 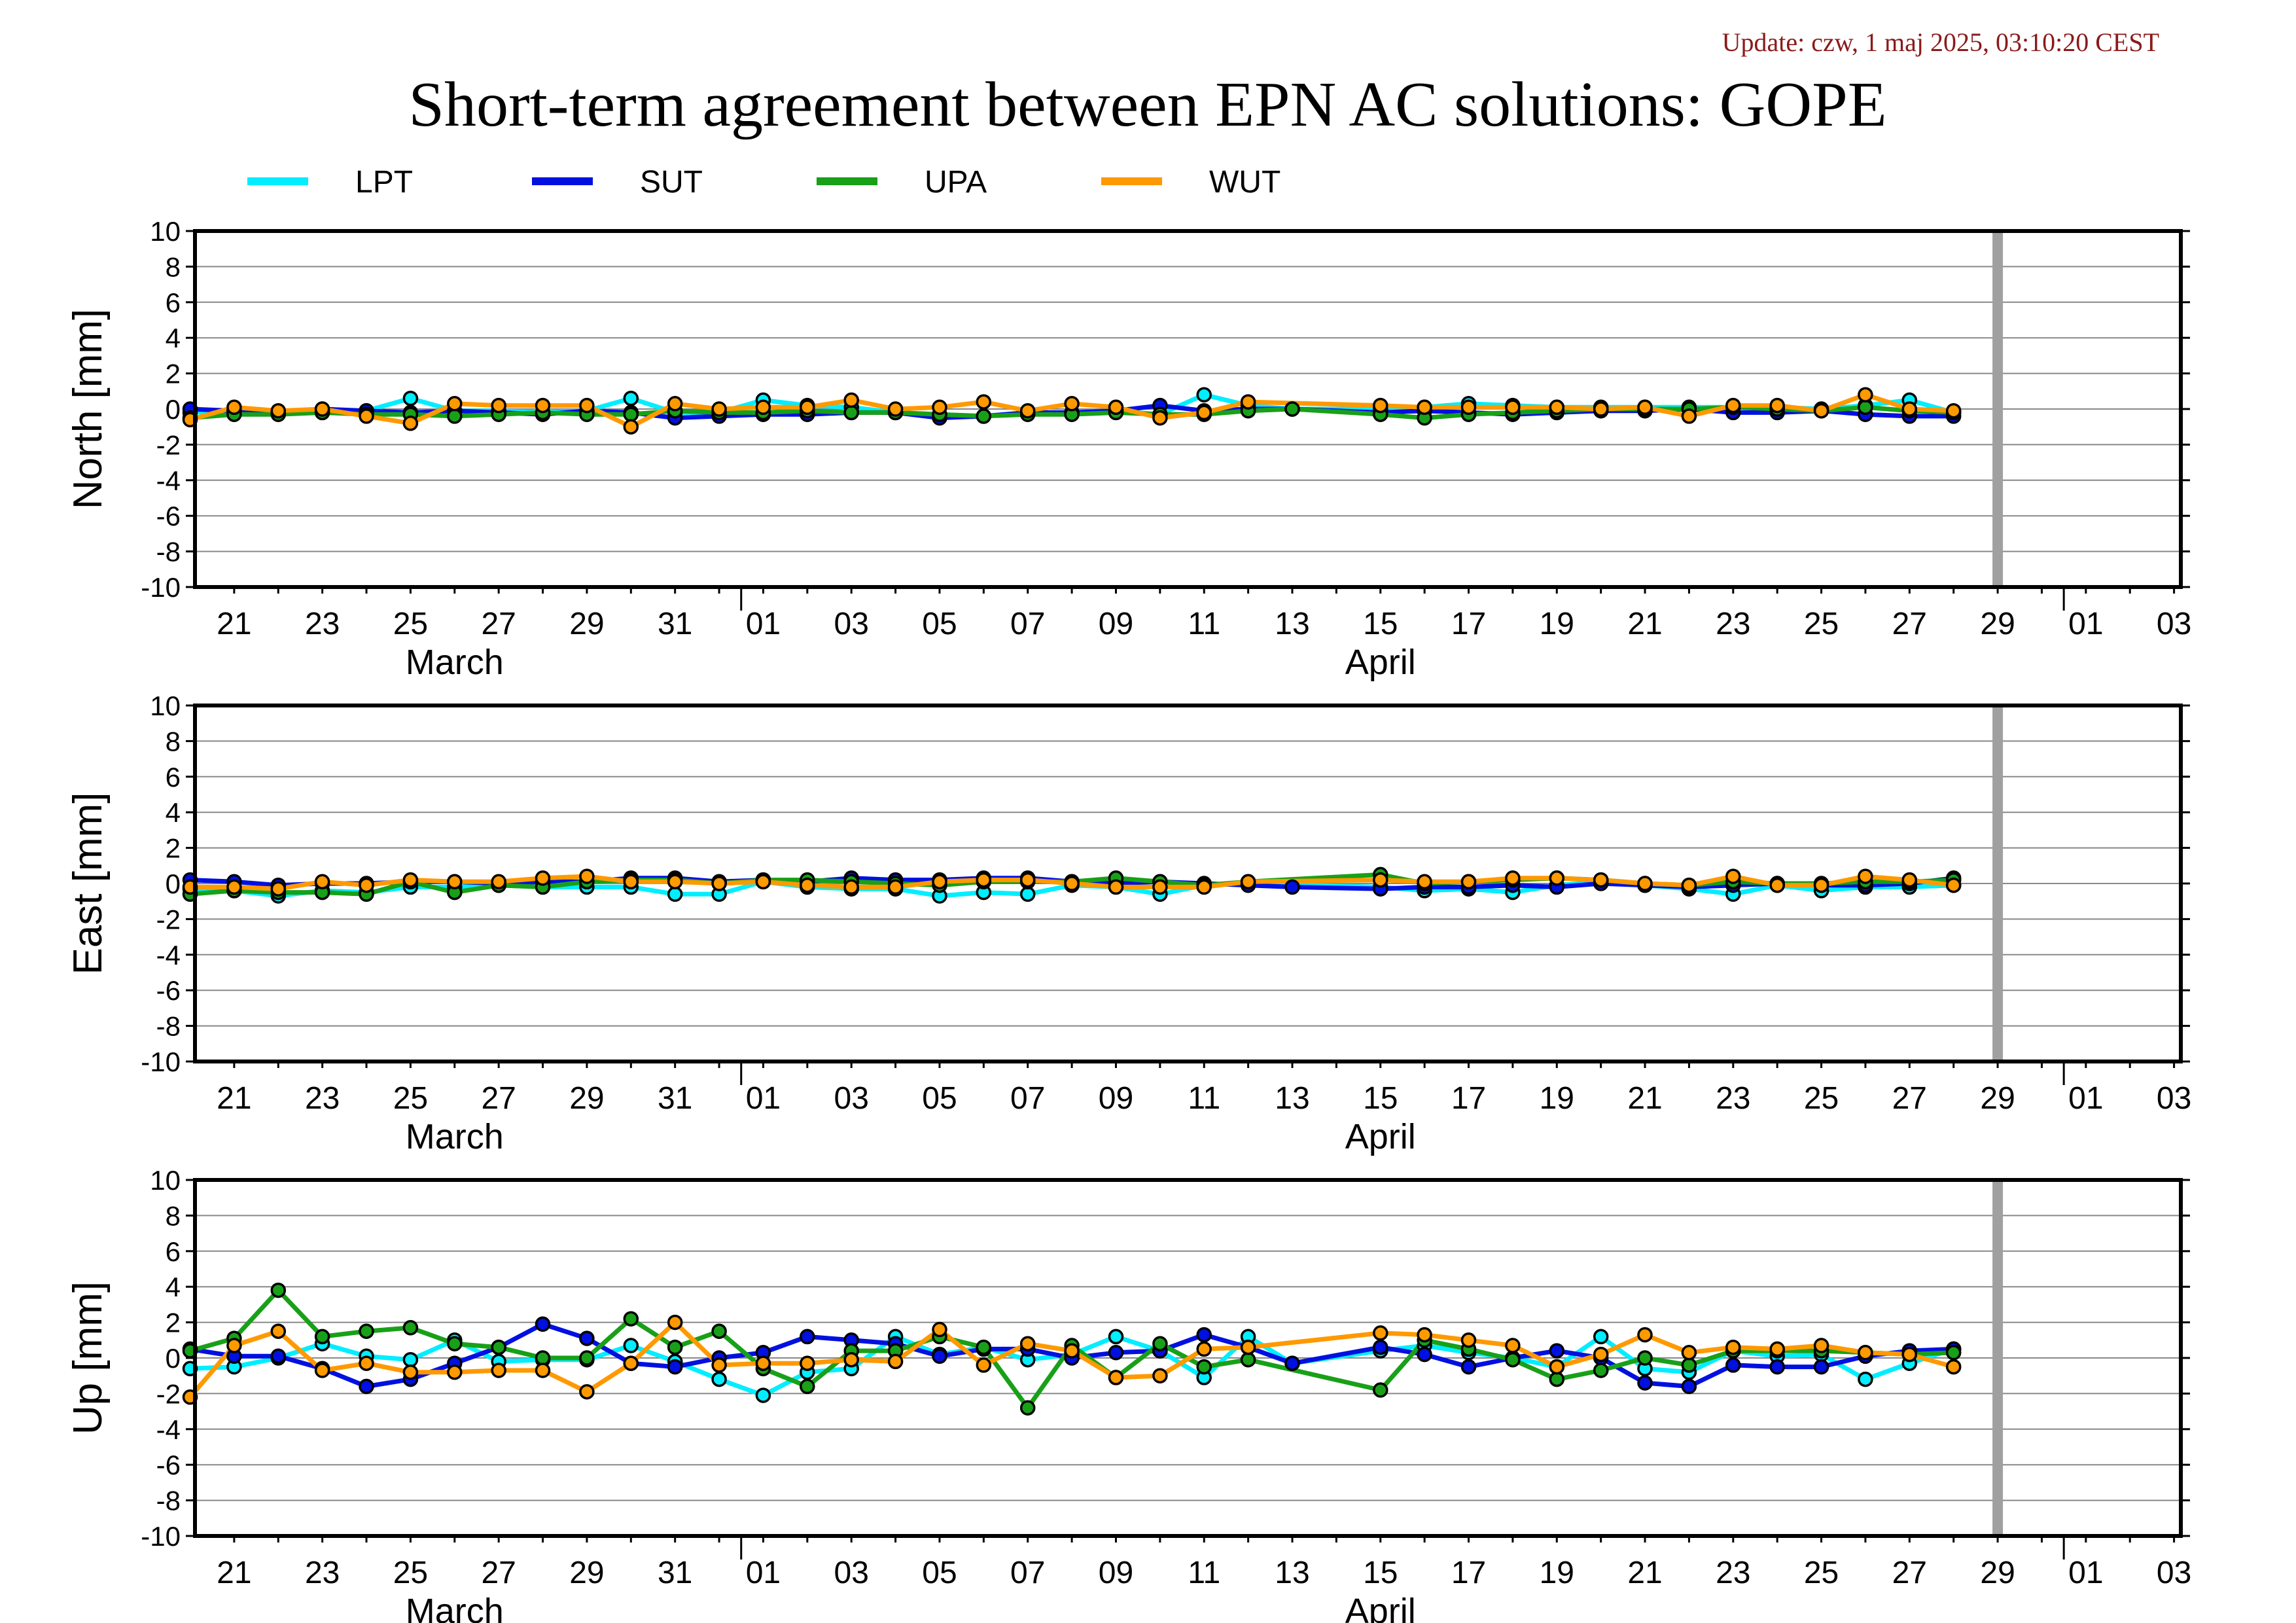 I want to click on x-tick-label: 23, so click(x=1733, y=1098).